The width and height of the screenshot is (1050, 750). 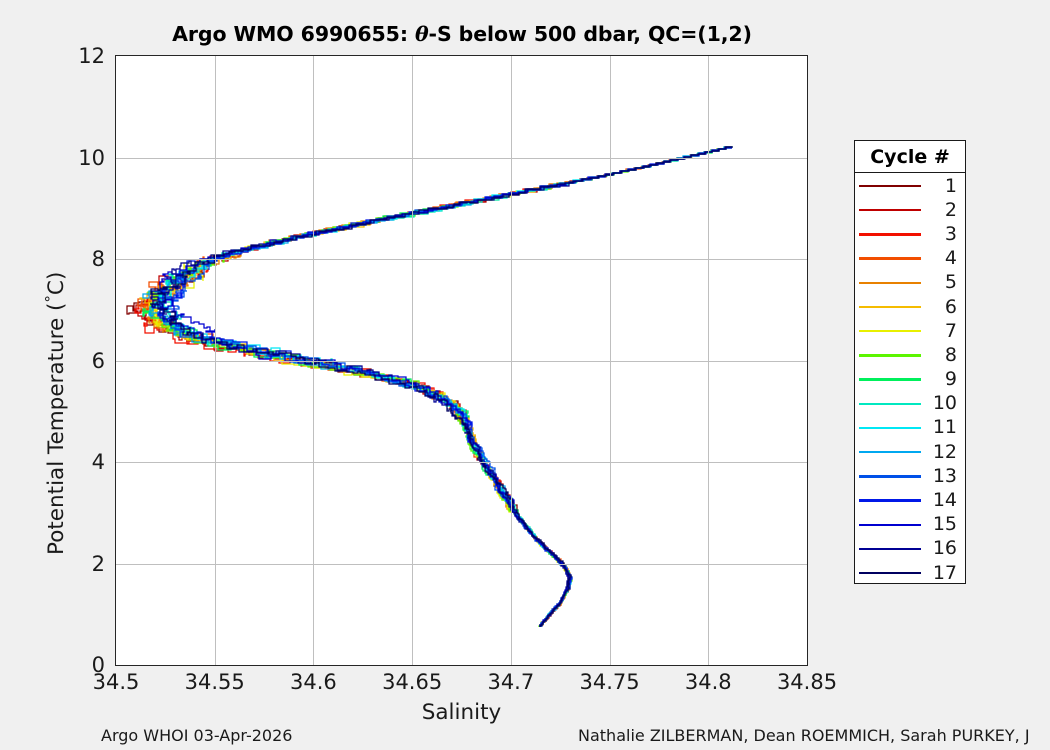 I want to click on x-tick-label: 34.5, so click(x=116, y=682).